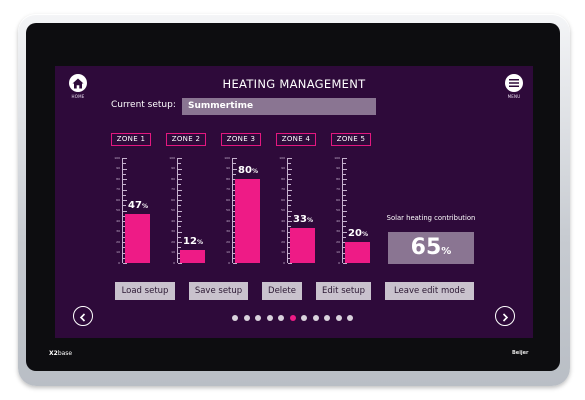 The height and width of the screenshot is (400, 585). I want to click on device-maker-logo: Beijer, so click(520, 353).